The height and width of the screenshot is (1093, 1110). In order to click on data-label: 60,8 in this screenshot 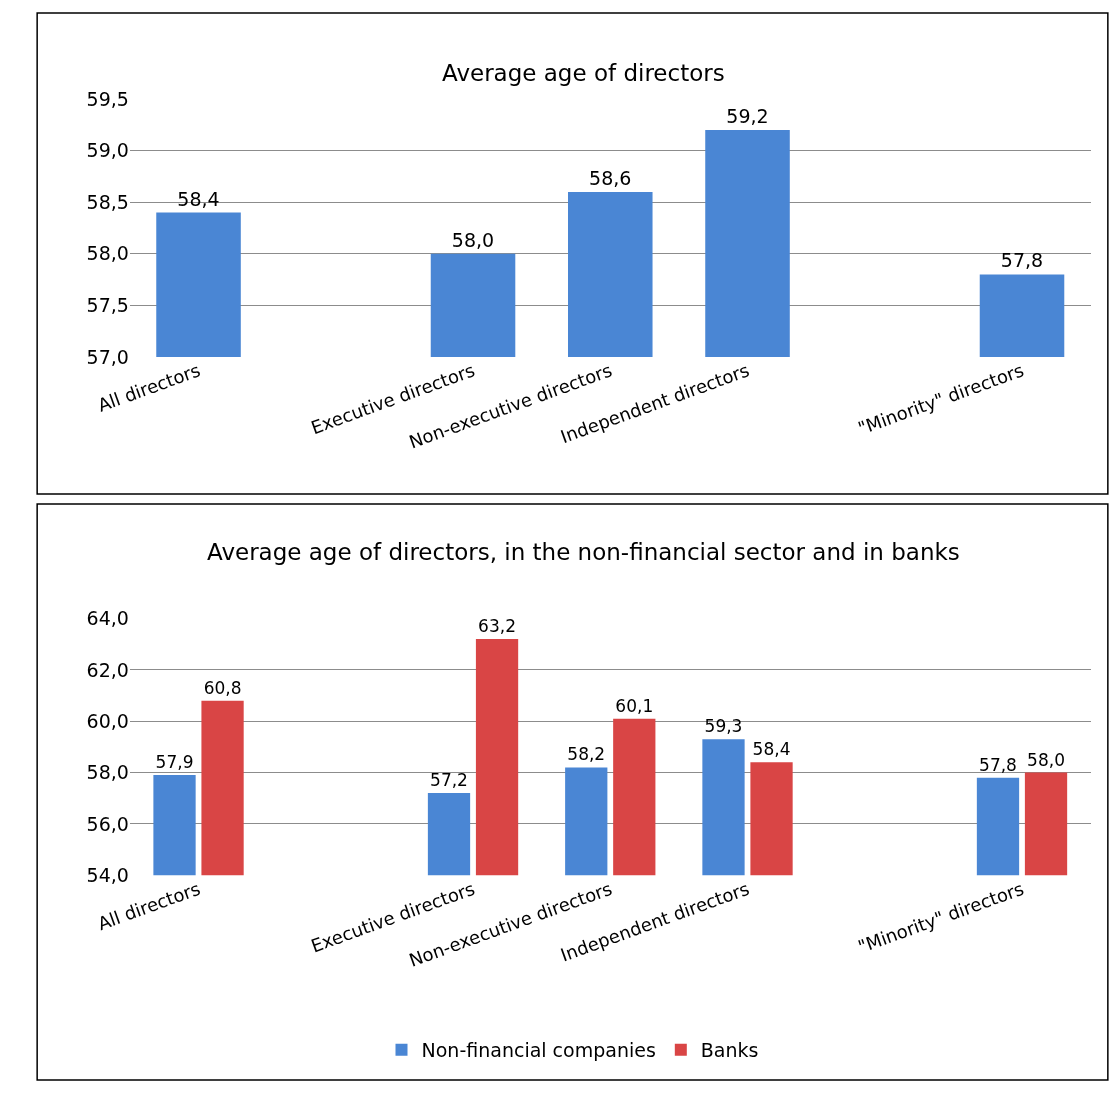, I will do `click(222, 687)`.